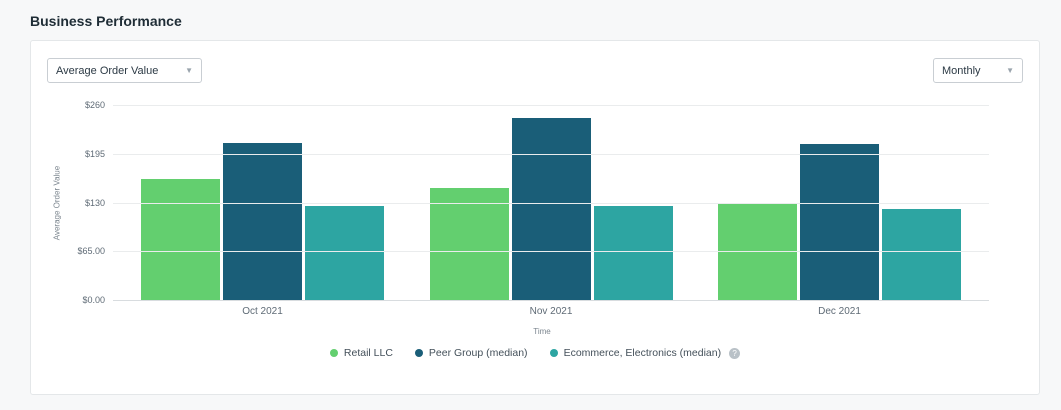 The width and height of the screenshot is (1061, 410). What do you see at coordinates (91, 251) in the screenshot?
I see `y-tick-label: $65.00` at bounding box center [91, 251].